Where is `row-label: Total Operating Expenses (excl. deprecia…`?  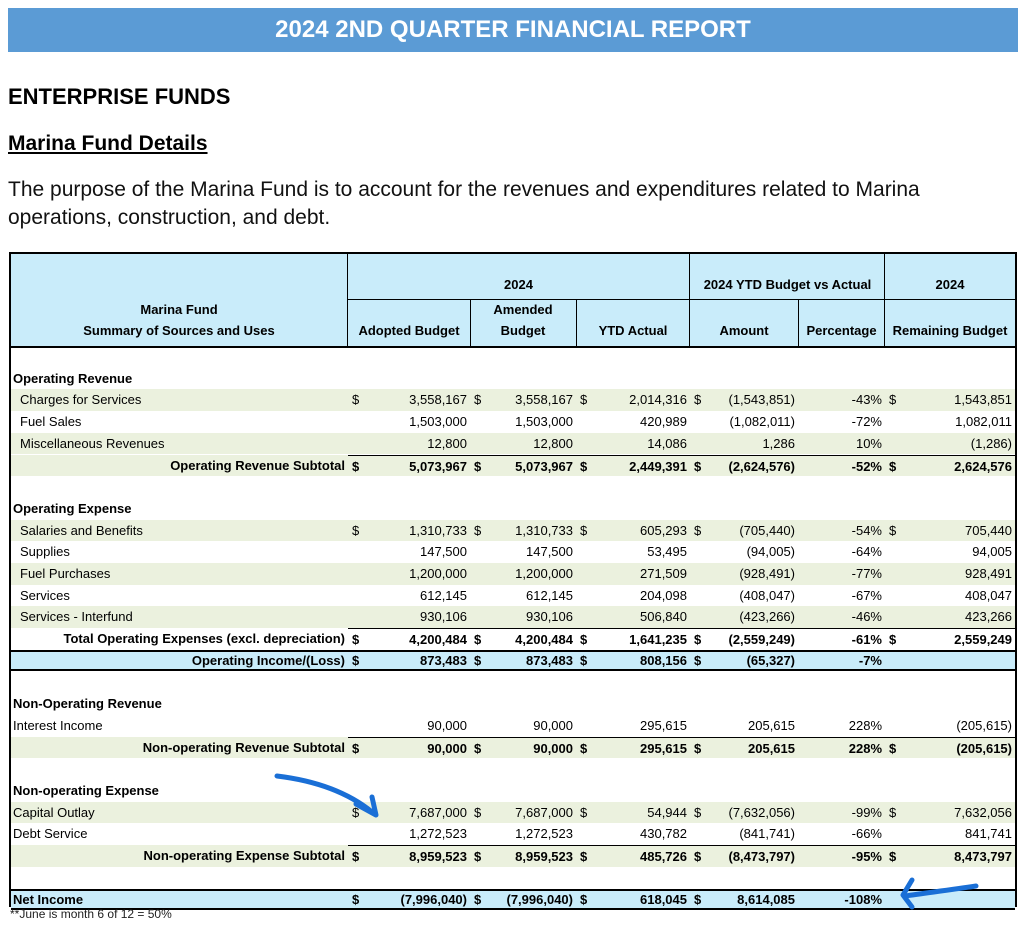
row-label: Total Operating Expenses (excl. deprecia… is located at coordinates (204, 639).